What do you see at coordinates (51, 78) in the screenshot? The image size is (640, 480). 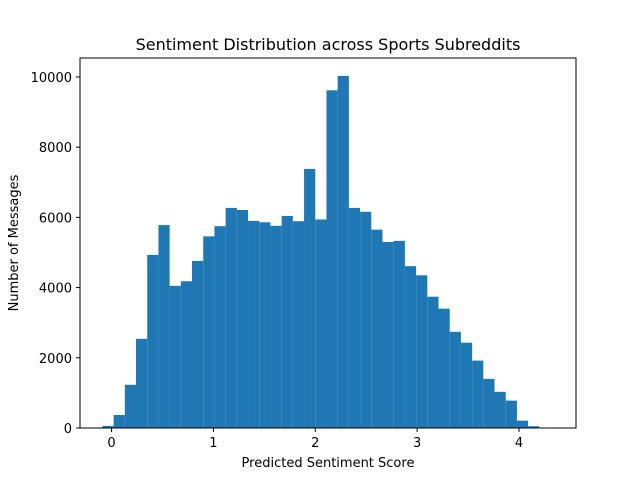 I see `y-tick-label: 10000` at bounding box center [51, 78].